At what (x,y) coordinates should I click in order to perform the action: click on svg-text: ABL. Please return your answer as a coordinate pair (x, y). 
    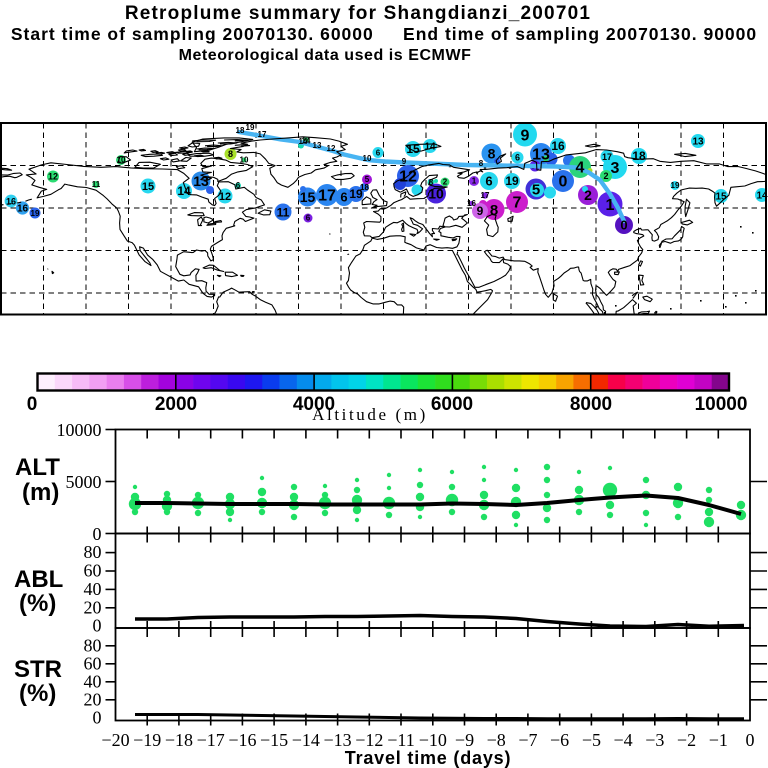
    Looking at the image, I should click on (38, 579).